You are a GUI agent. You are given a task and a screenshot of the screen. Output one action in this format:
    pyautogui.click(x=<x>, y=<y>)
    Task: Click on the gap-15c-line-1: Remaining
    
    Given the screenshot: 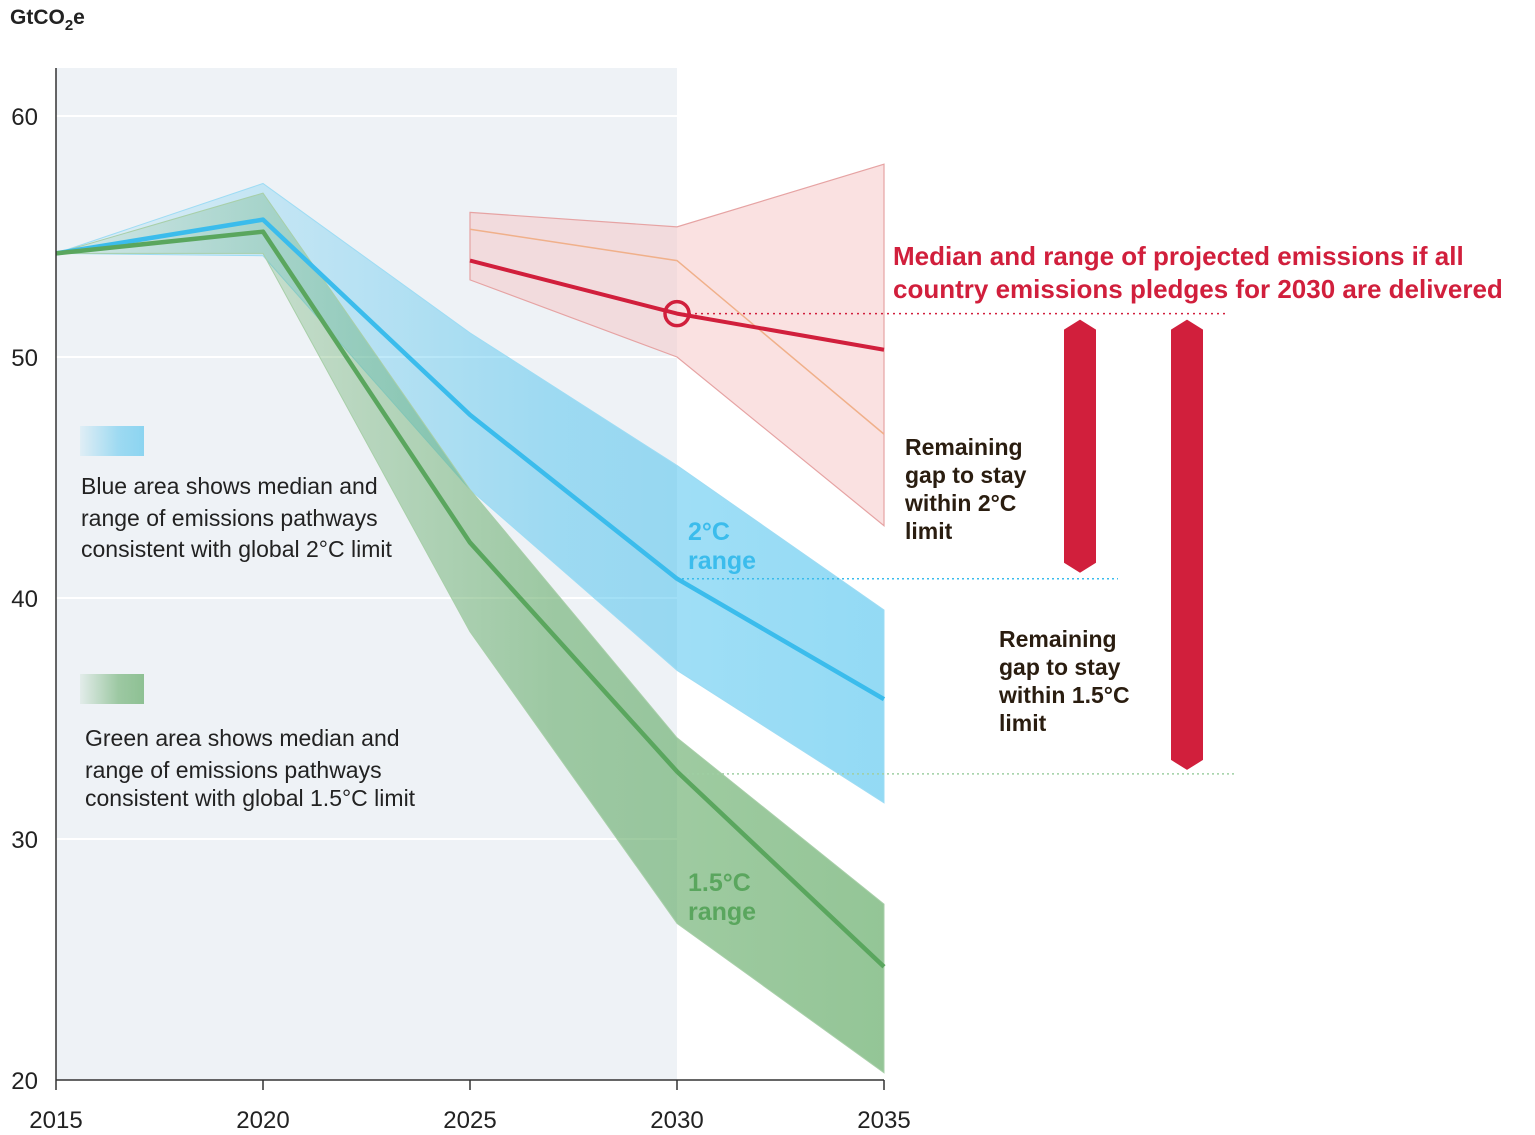 What is the action you would take?
    pyautogui.click(x=1058, y=639)
    